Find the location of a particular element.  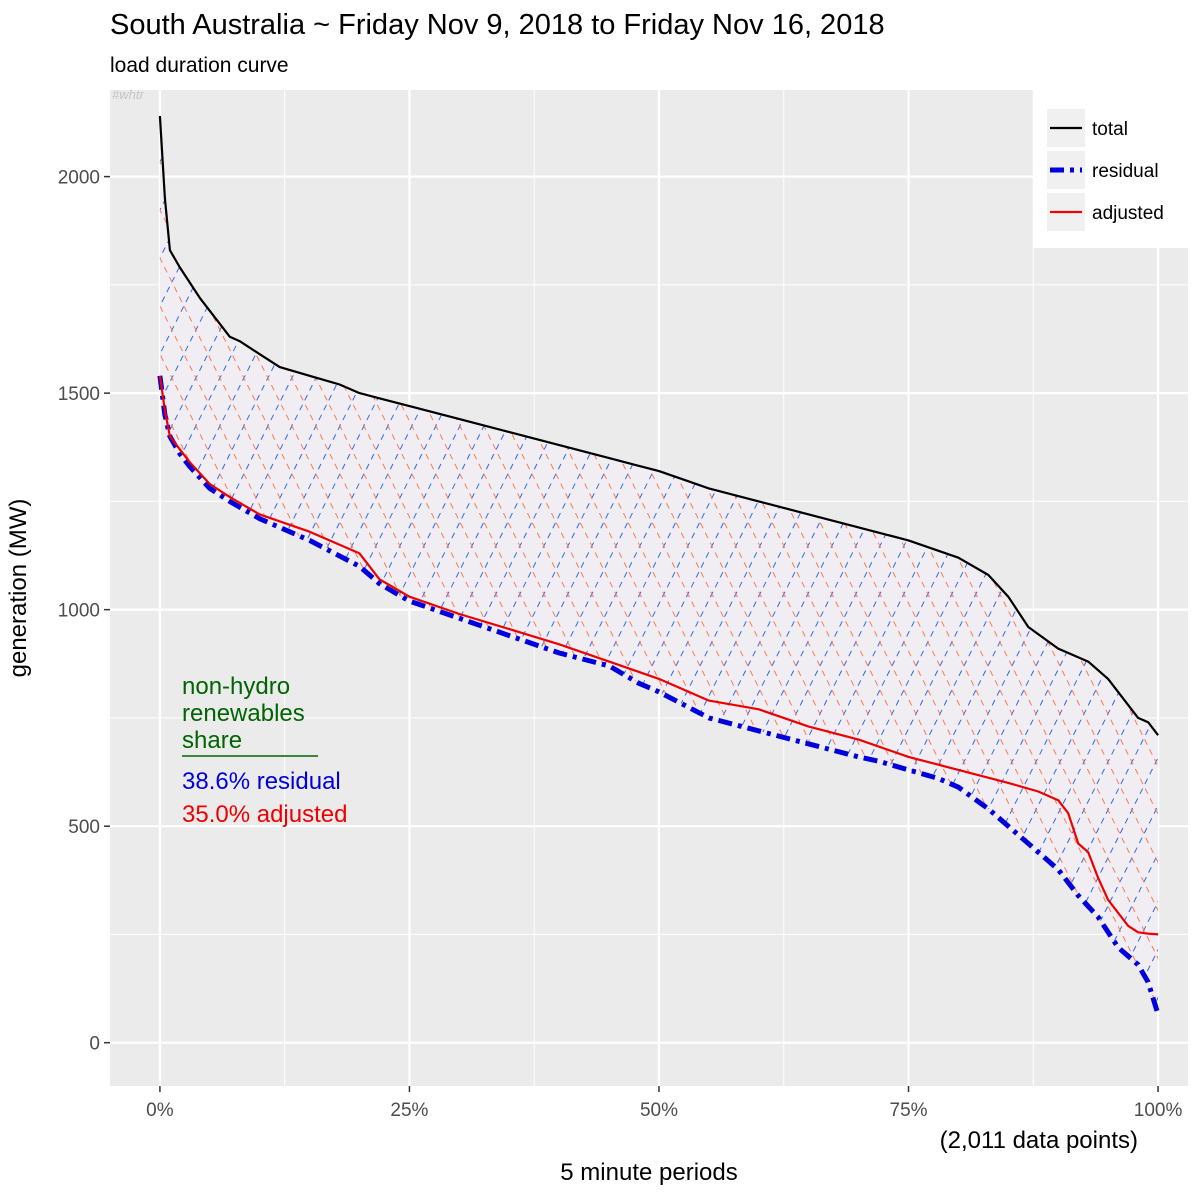

legend-label-adjusted: adjusted is located at coordinates (1128, 213).